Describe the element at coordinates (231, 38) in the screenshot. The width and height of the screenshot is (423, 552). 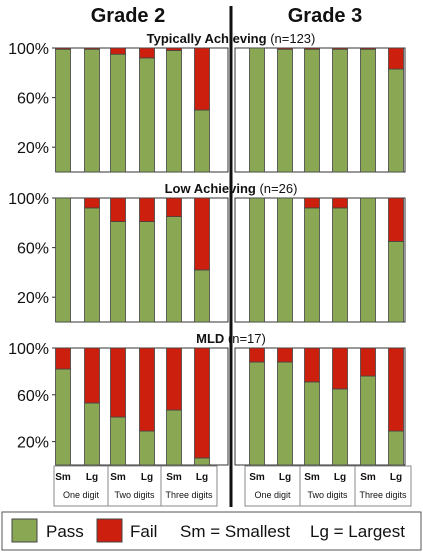
I see `panel-title: Typically Achieving (n=123)` at that location.